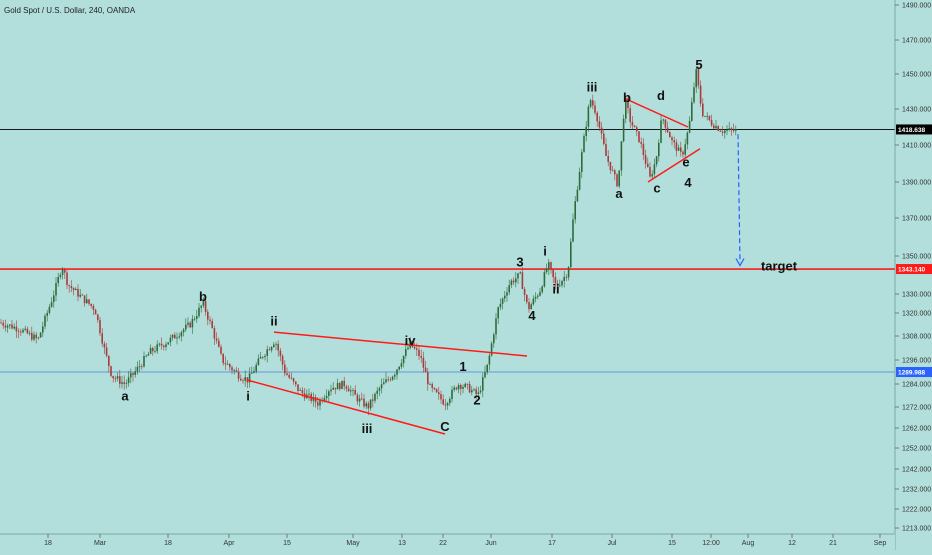  What do you see at coordinates (273, 321) in the screenshot?
I see `wave-label: ii` at bounding box center [273, 321].